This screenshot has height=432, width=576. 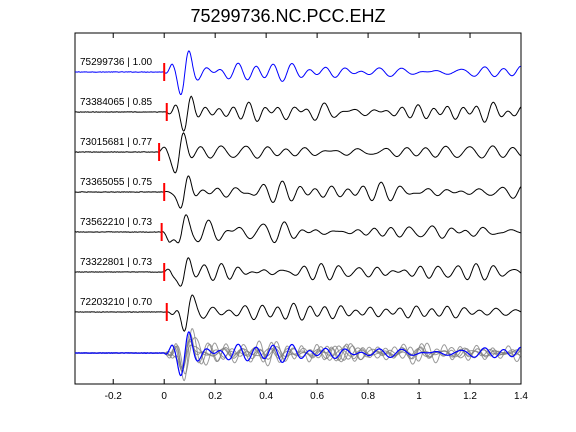 What do you see at coordinates (116, 142) in the screenshot?
I see `trace-label-3: 73015681 | 0.77` at bounding box center [116, 142].